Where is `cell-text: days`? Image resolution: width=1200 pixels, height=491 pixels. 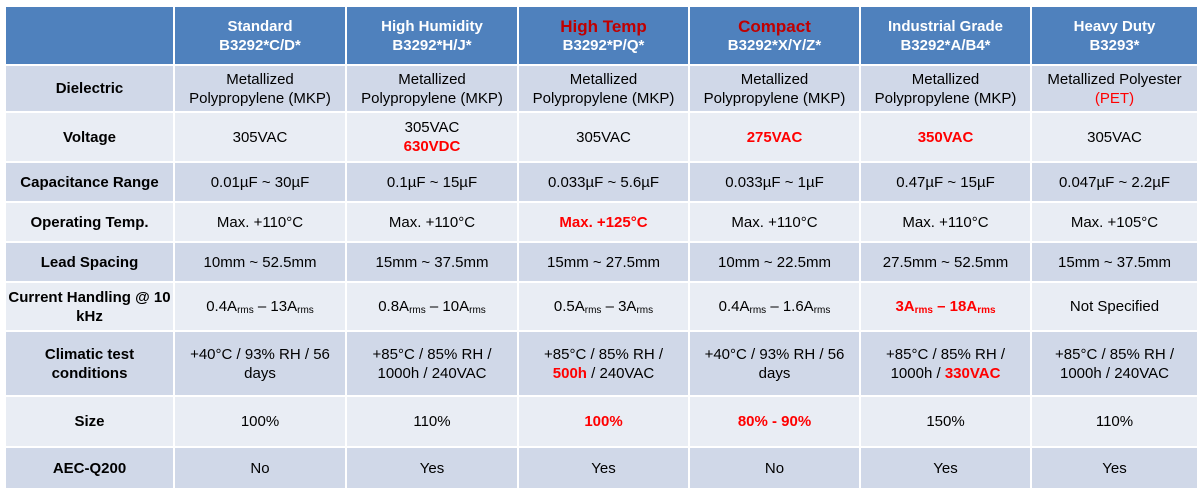
cell-text: days is located at coordinates (260, 373).